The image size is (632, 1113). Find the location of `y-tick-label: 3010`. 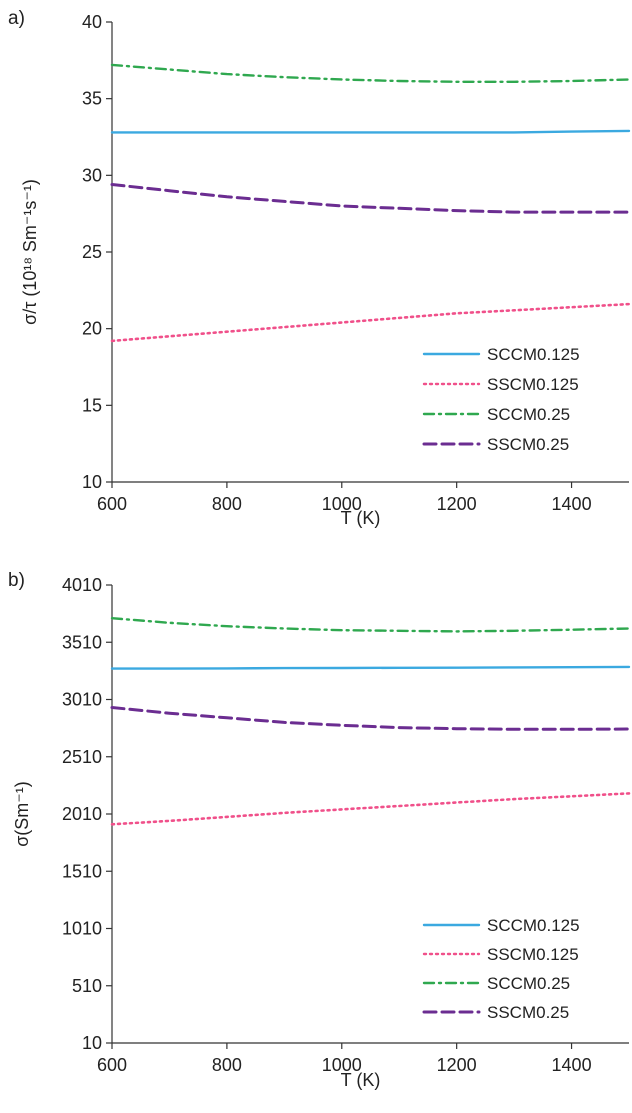

y-tick-label: 3010 is located at coordinates (82, 700).